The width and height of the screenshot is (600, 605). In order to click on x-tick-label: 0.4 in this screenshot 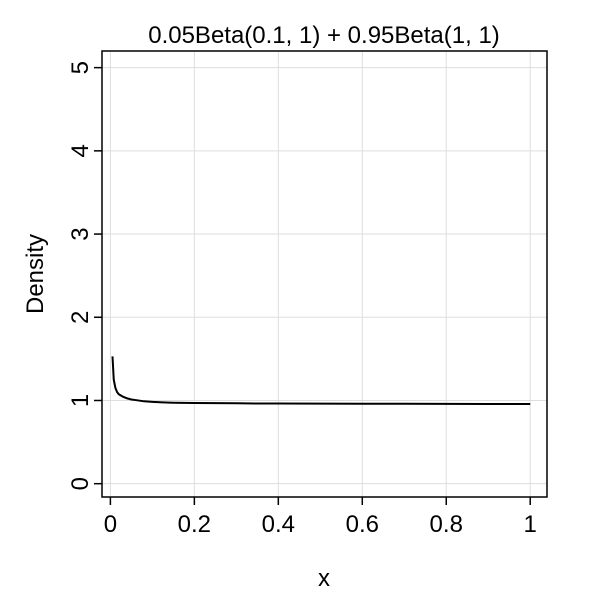, I will do `click(278, 524)`.